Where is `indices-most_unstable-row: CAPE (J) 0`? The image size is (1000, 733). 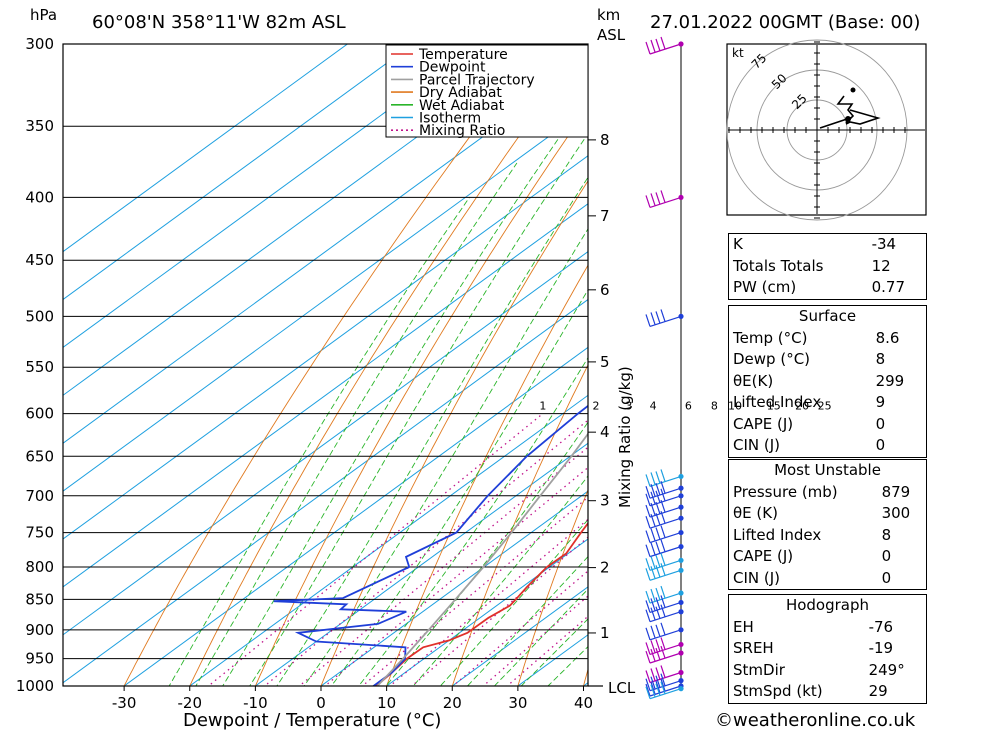
indices-most_unstable-row: CAPE (J) 0 is located at coordinates (828, 557).